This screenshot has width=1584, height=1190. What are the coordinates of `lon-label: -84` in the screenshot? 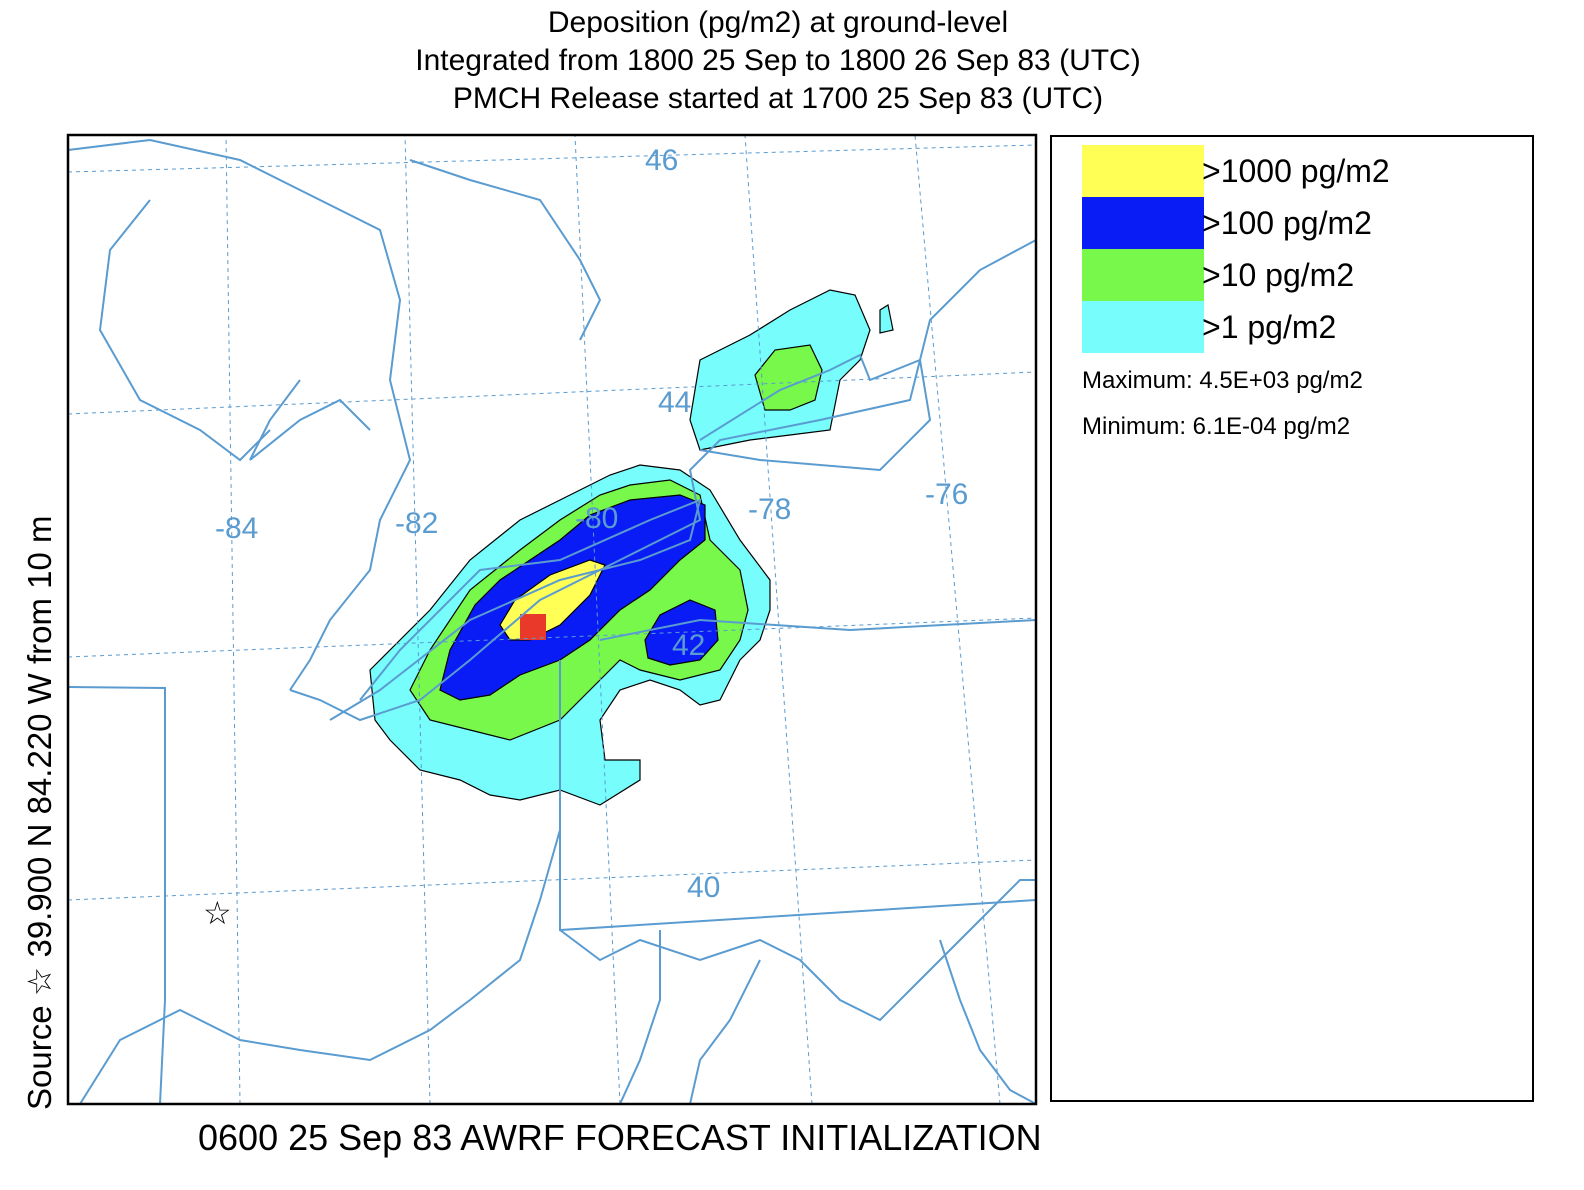 It's located at (236, 528).